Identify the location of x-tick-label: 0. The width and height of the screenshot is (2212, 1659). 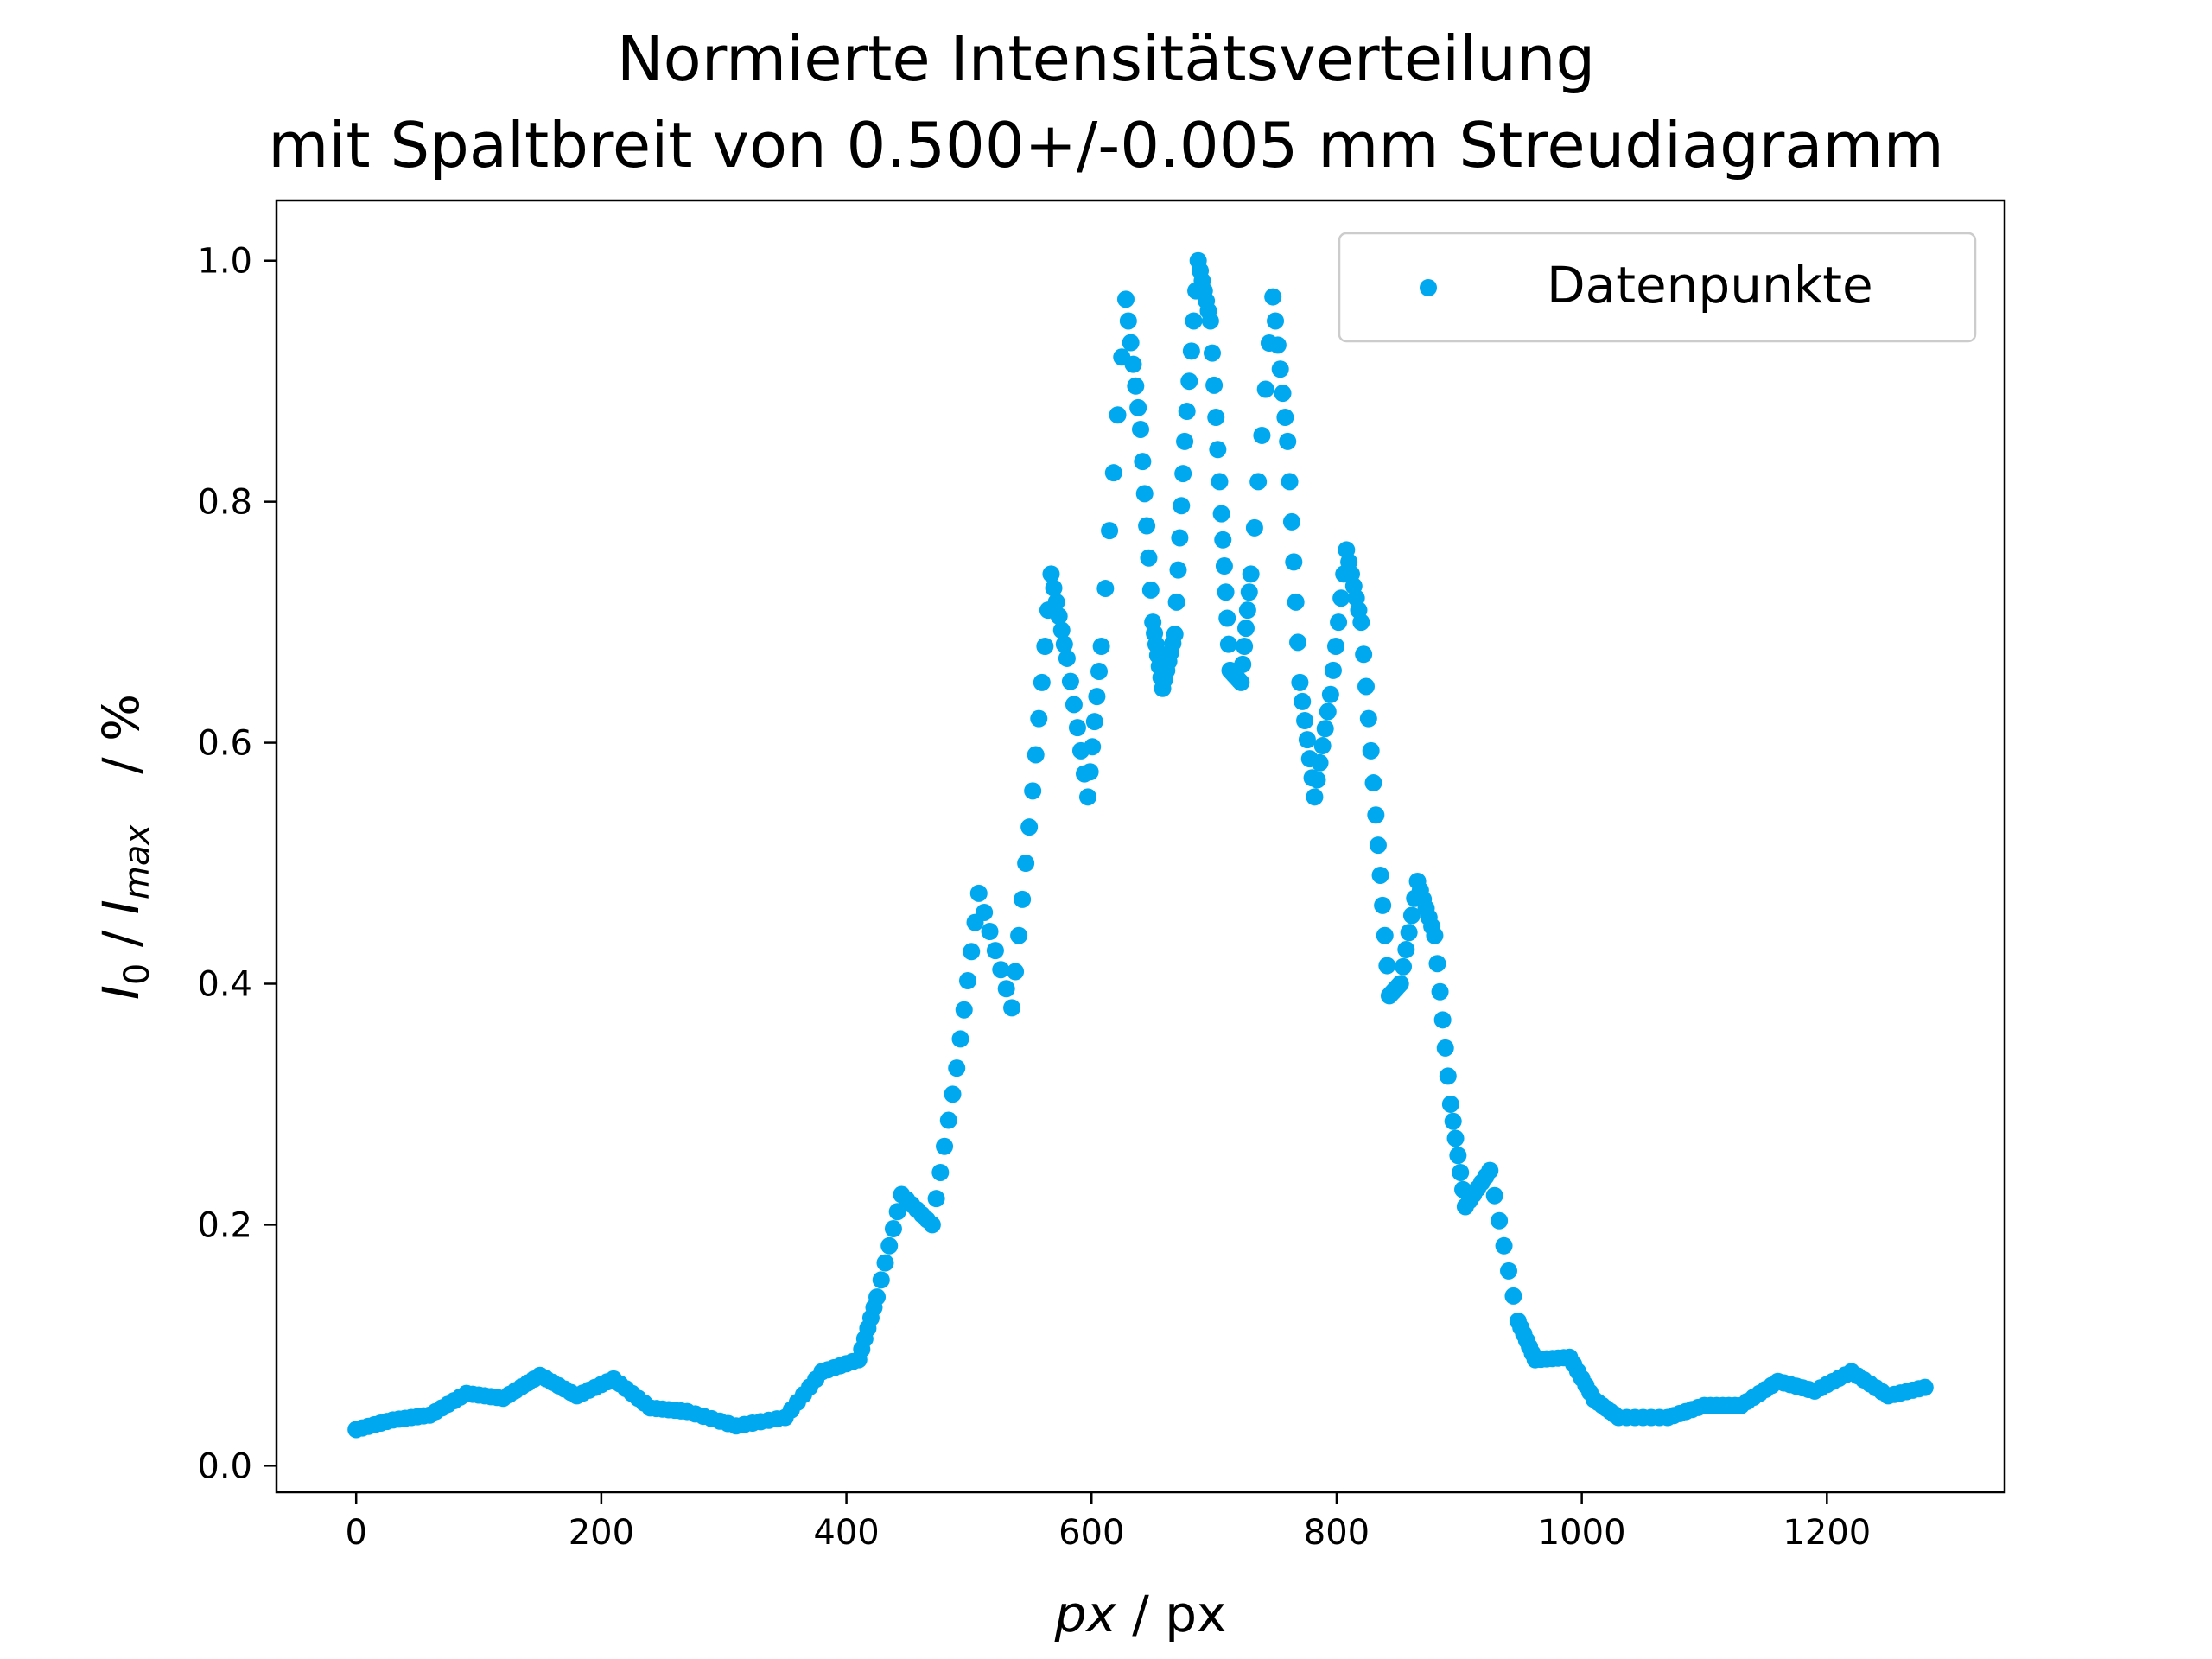
(355, 1533).